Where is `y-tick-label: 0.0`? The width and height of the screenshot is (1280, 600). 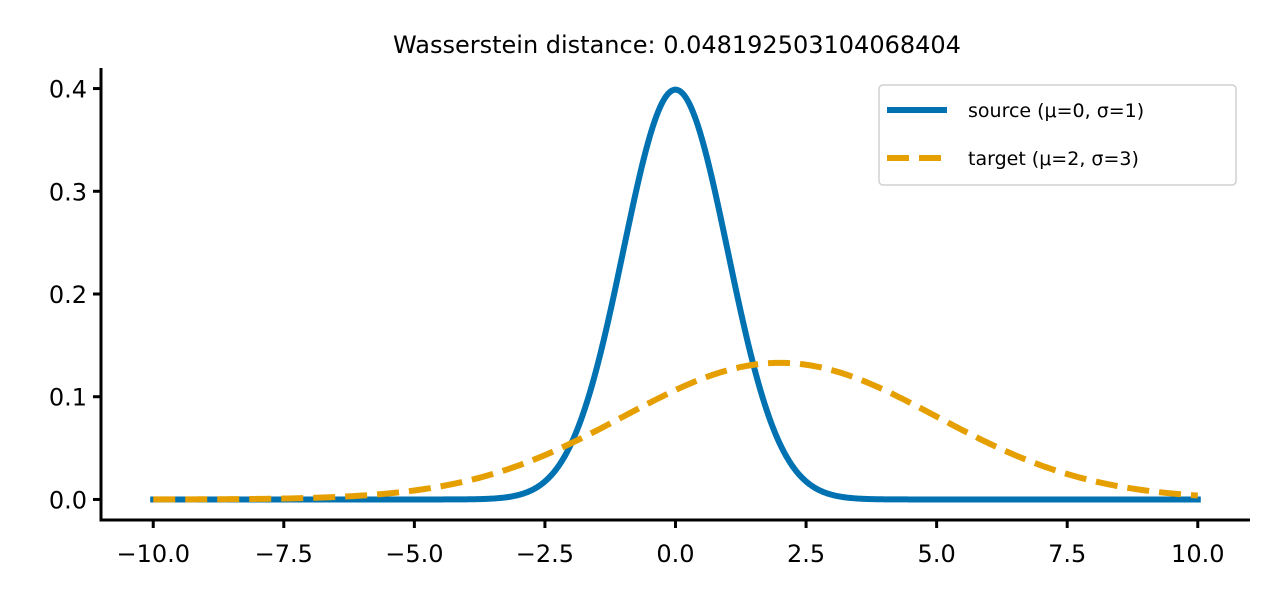
y-tick-label: 0.0 is located at coordinates (68, 500).